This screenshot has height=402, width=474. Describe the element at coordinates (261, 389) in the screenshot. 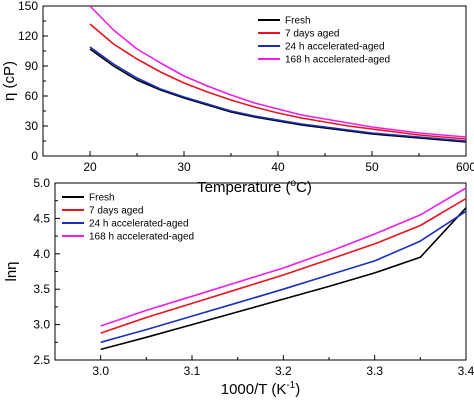

I see `x-axis-label: 1000/T (K-1)` at that location.